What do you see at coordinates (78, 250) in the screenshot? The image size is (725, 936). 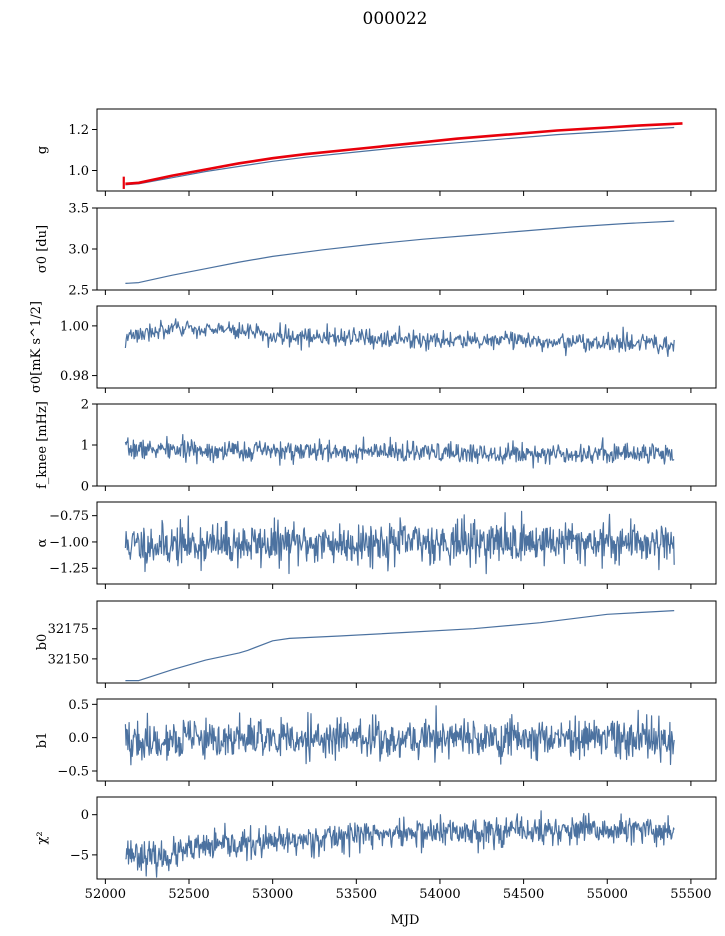 I see `y-tick-label: 3.0` at bounding box center [78, 250].